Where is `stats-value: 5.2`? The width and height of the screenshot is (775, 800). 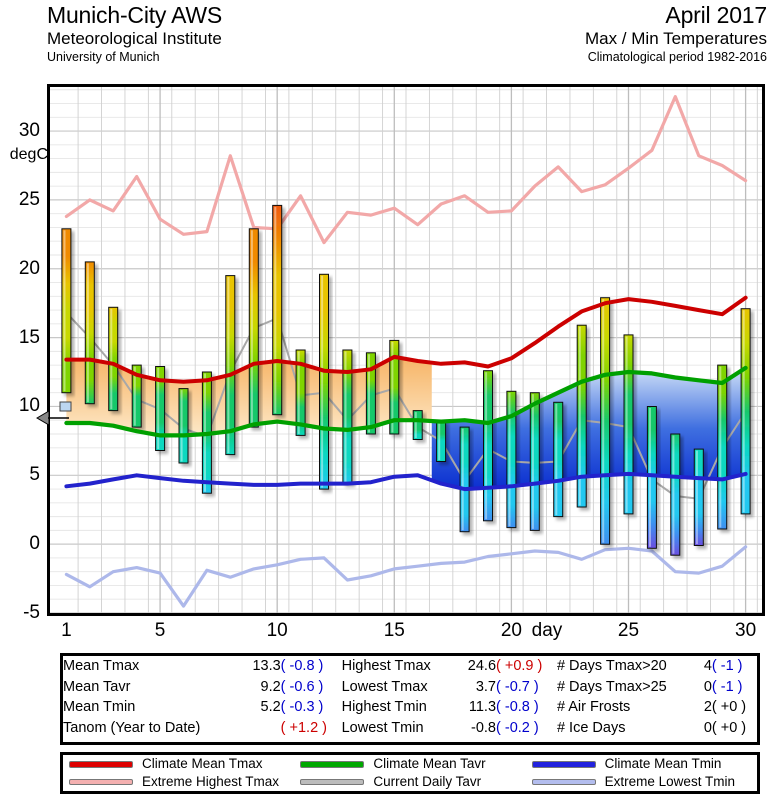
stats-value: 5.2 is located at coordinates (270, 707).